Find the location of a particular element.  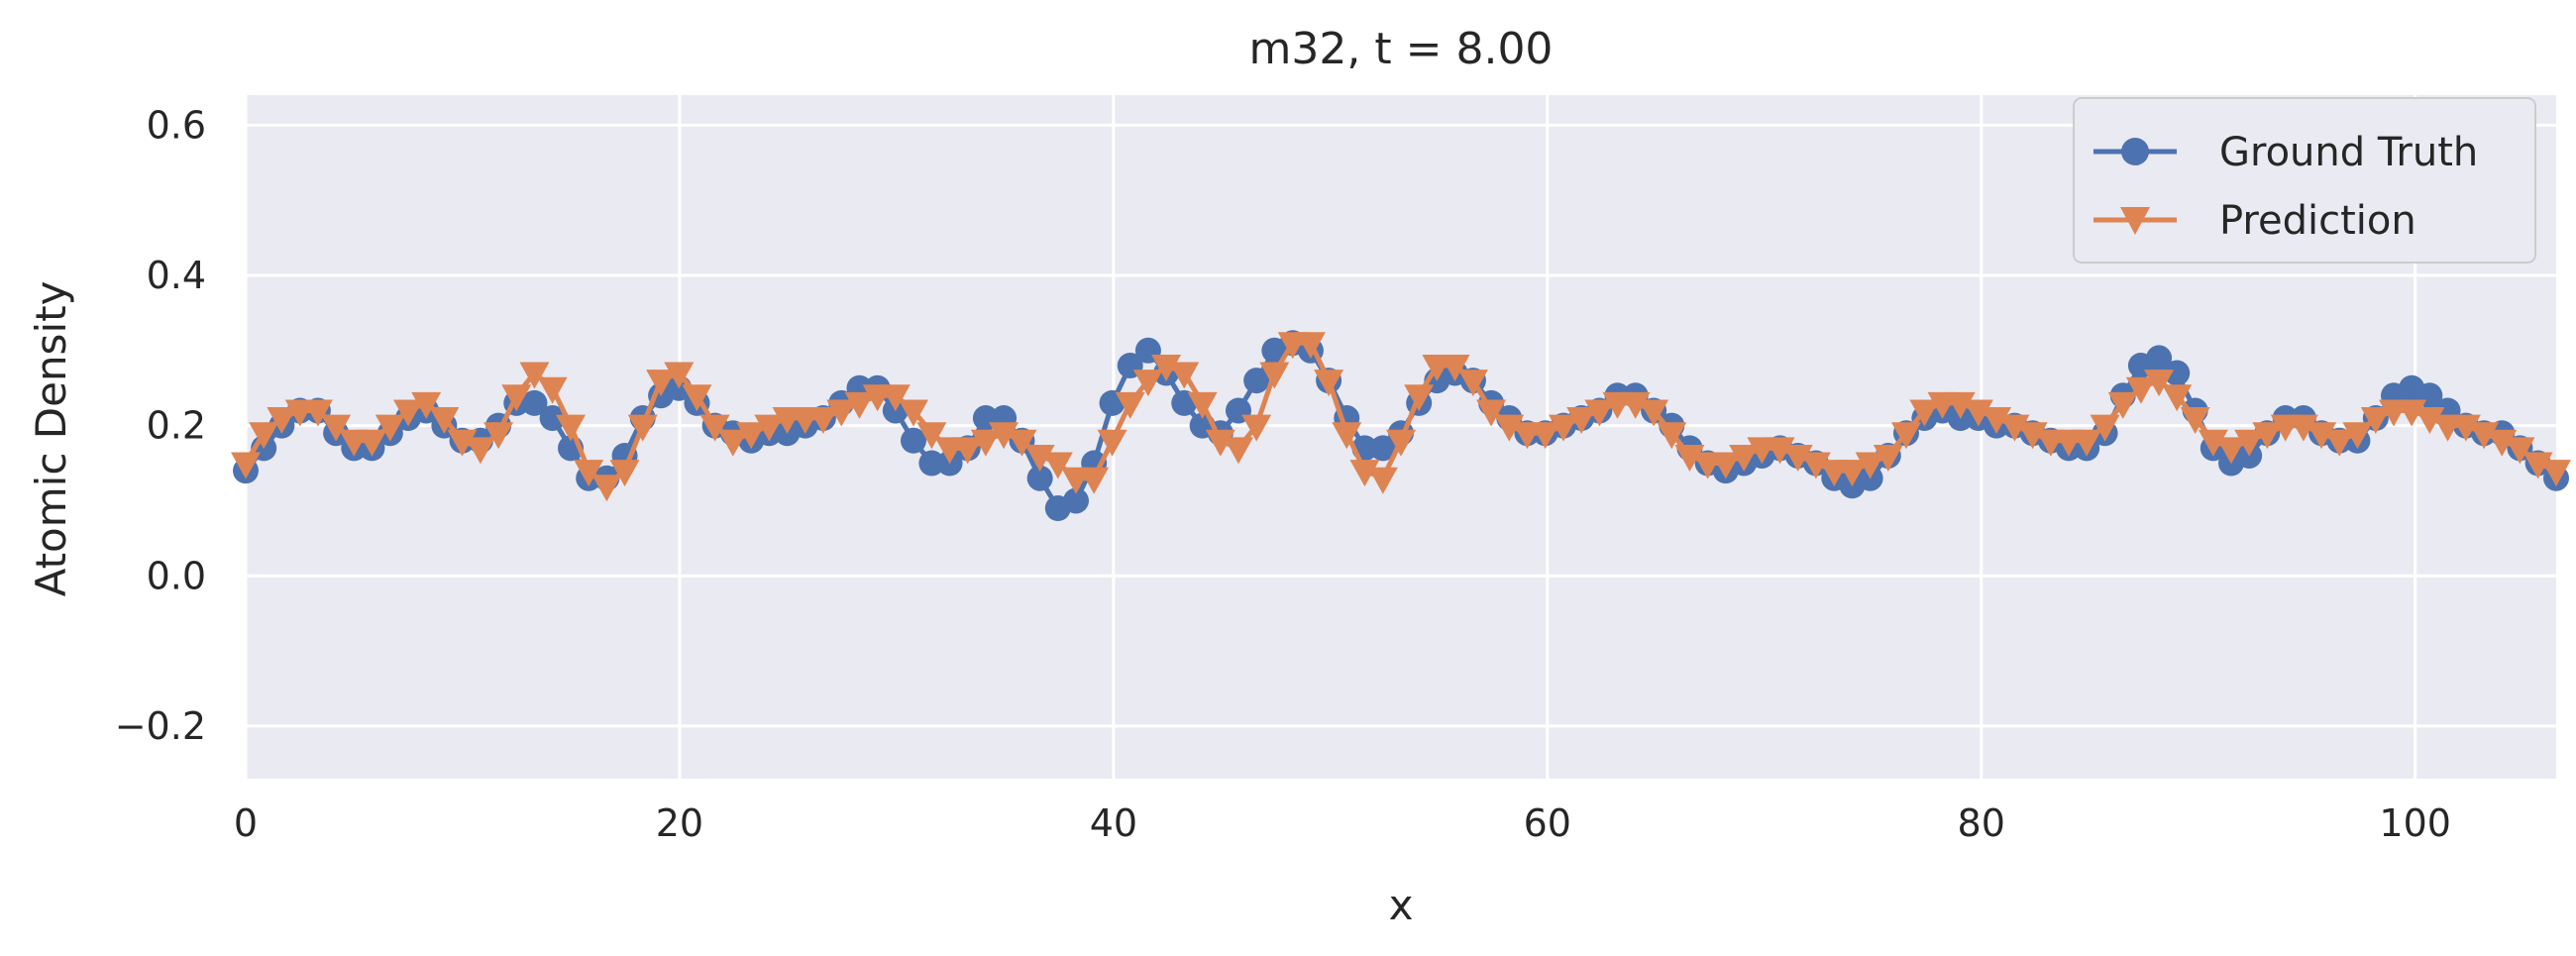

y-axis-label: Atomic Density is located at coordinates (51, 439).